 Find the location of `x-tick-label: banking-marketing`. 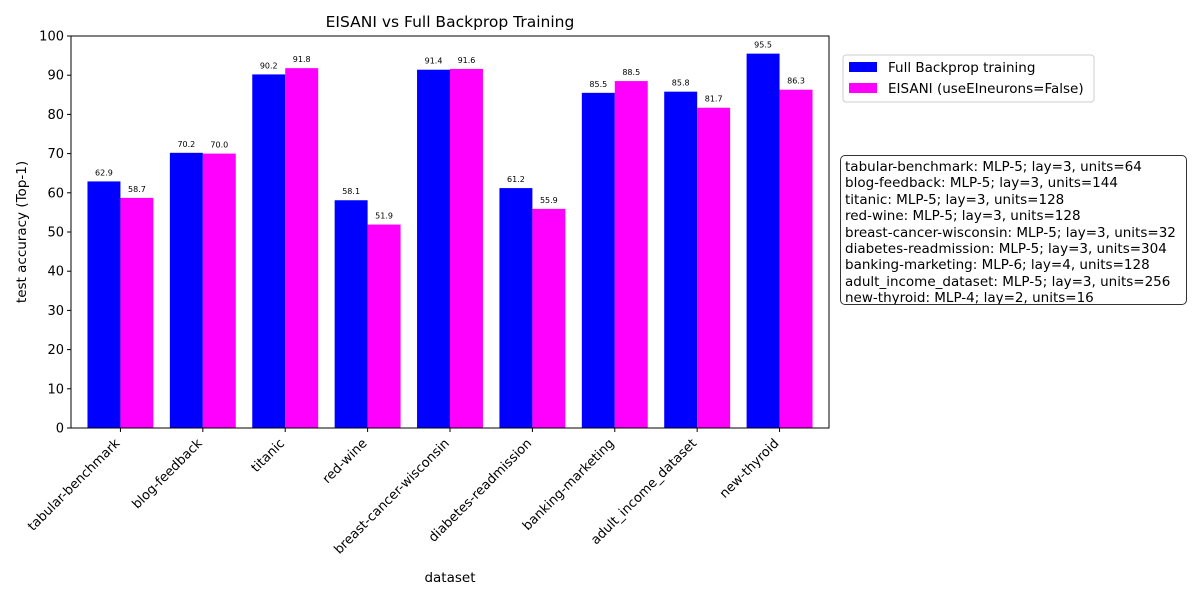

x-tick-label: banking-marketing is located at coordinates (569, 485).